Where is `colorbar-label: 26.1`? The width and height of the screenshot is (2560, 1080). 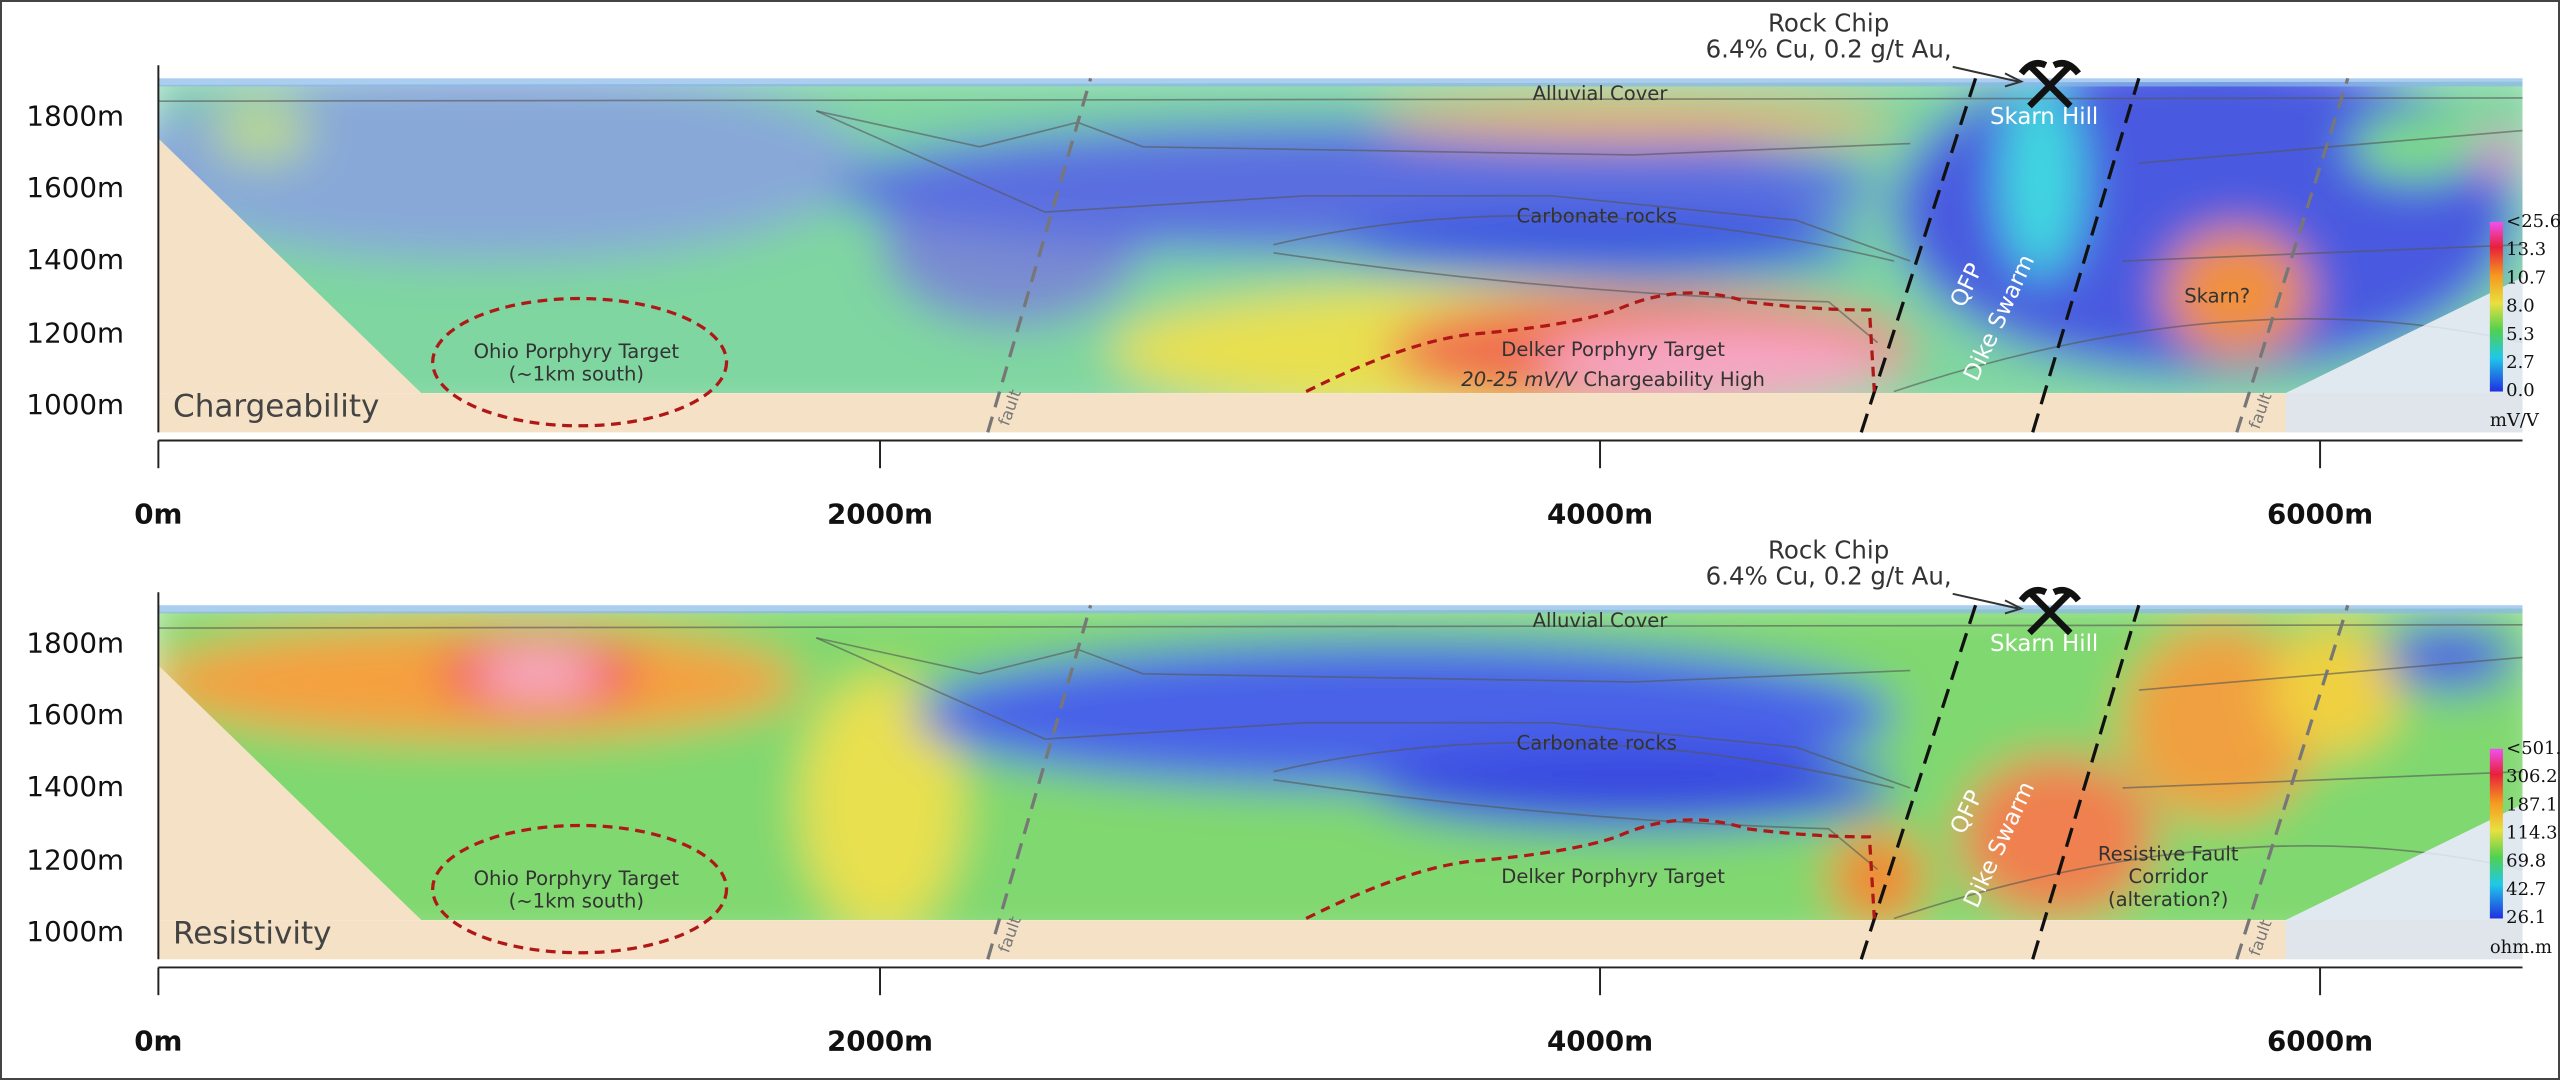
colorbar-label: 26.1 is located at coordinates (2526, 917).